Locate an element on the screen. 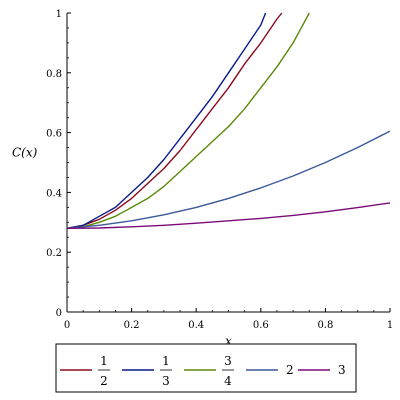 The height and width of the screenshot is (400, 400). x-tick-label: 0.2 is located at coordinates (132, 325).